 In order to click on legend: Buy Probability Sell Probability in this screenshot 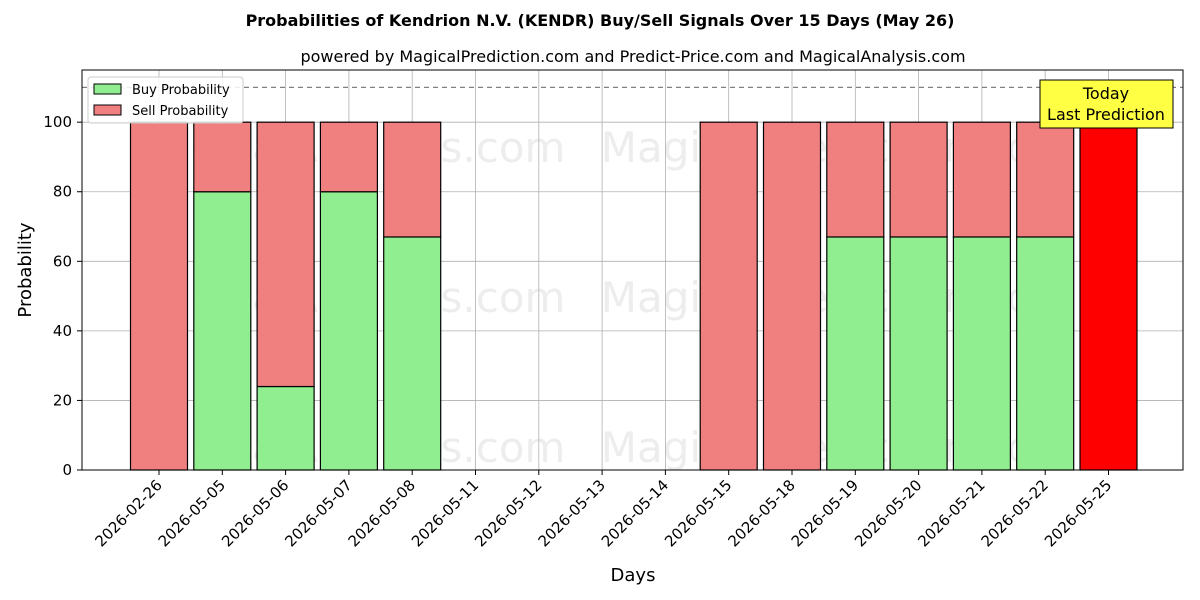, I will do `click(165, 100)`.